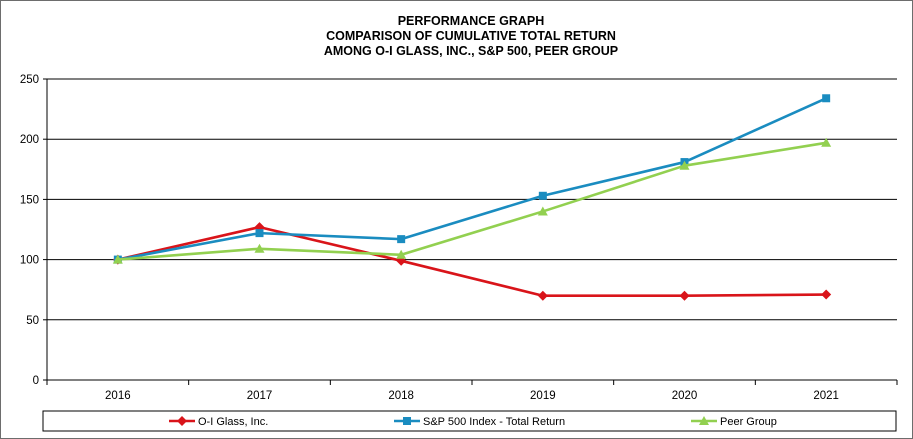 This screenshot has height=439, width=913. I want to click on y-tick-label: 250, so click(29, 80).